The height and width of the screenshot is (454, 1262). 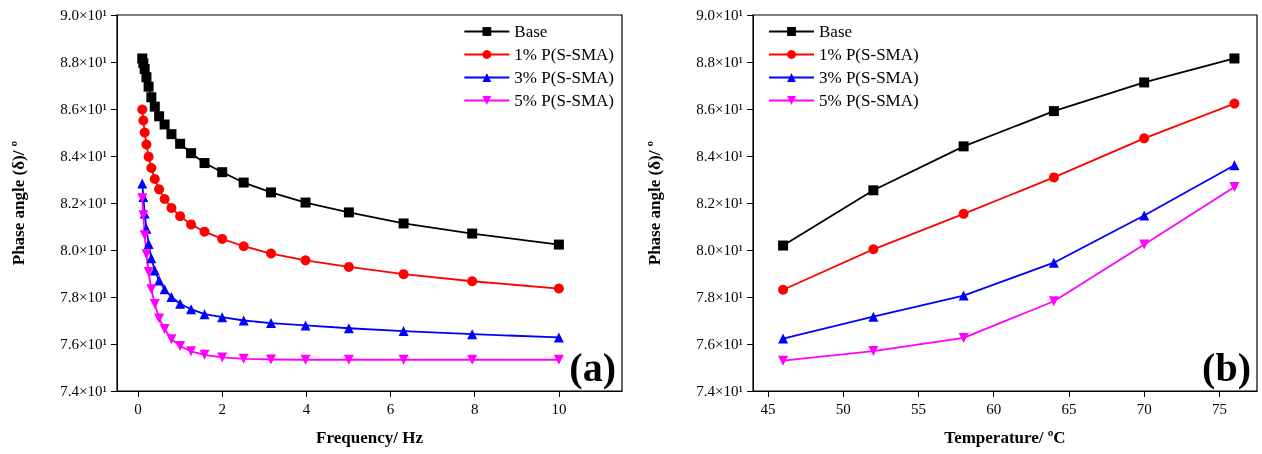 What do you see at coordinates (138, 408) in the screenshot?
I see `x-tick-label: 0` at bounding box center [138, 408].